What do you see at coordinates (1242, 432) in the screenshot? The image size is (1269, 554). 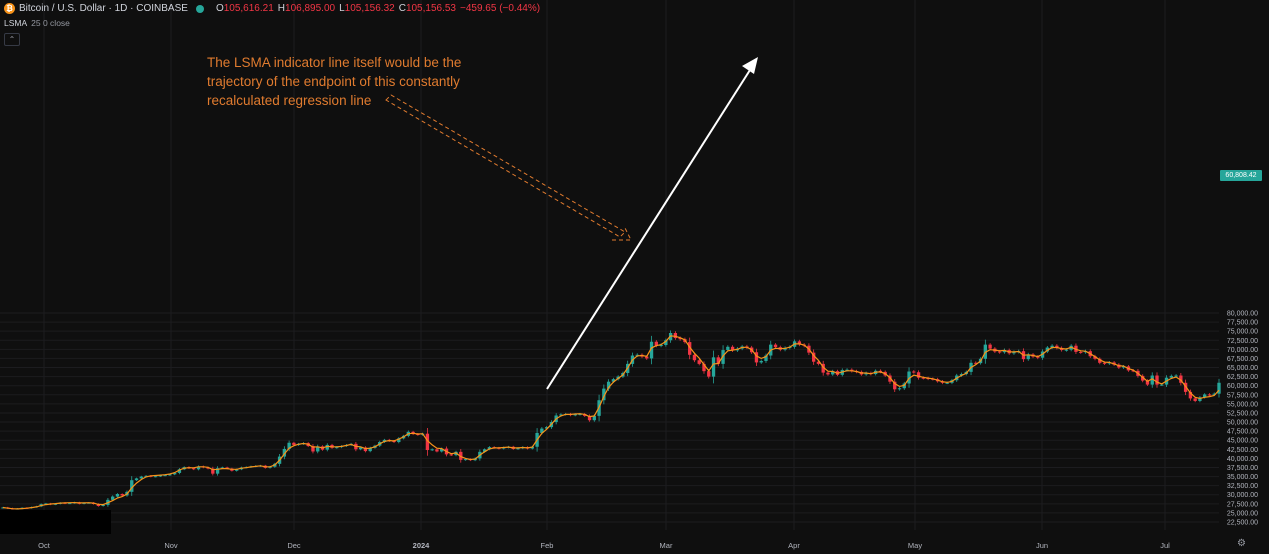 I see `price-tick-label: 47,500.00` at bounding box center [1242, 432].